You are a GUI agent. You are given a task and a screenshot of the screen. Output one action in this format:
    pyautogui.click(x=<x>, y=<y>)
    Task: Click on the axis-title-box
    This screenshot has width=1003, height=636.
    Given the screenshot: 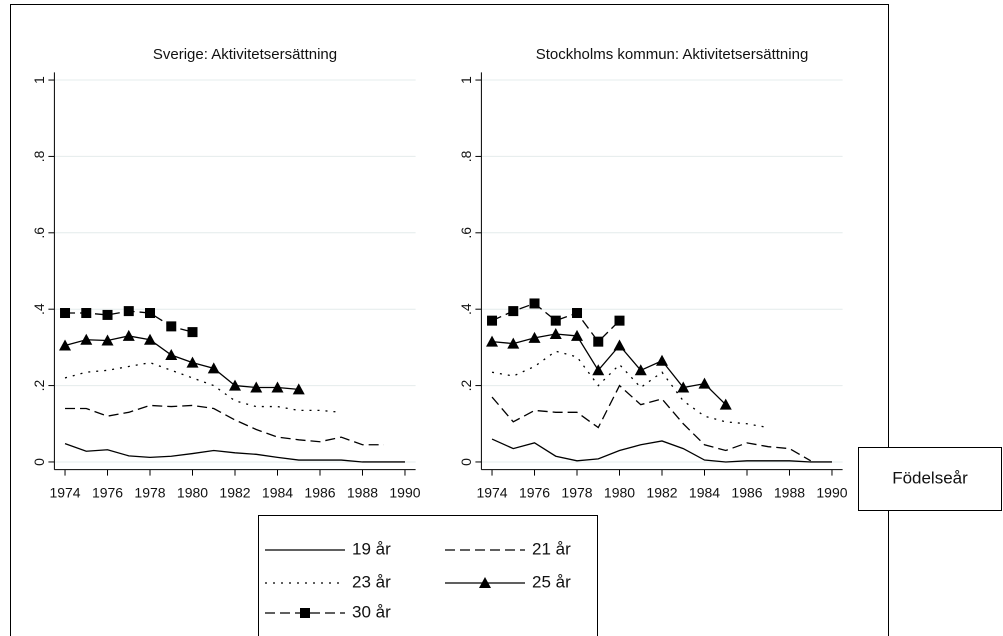 What is the action you would take?
    pyautogui.click(x=930, y=479)
    